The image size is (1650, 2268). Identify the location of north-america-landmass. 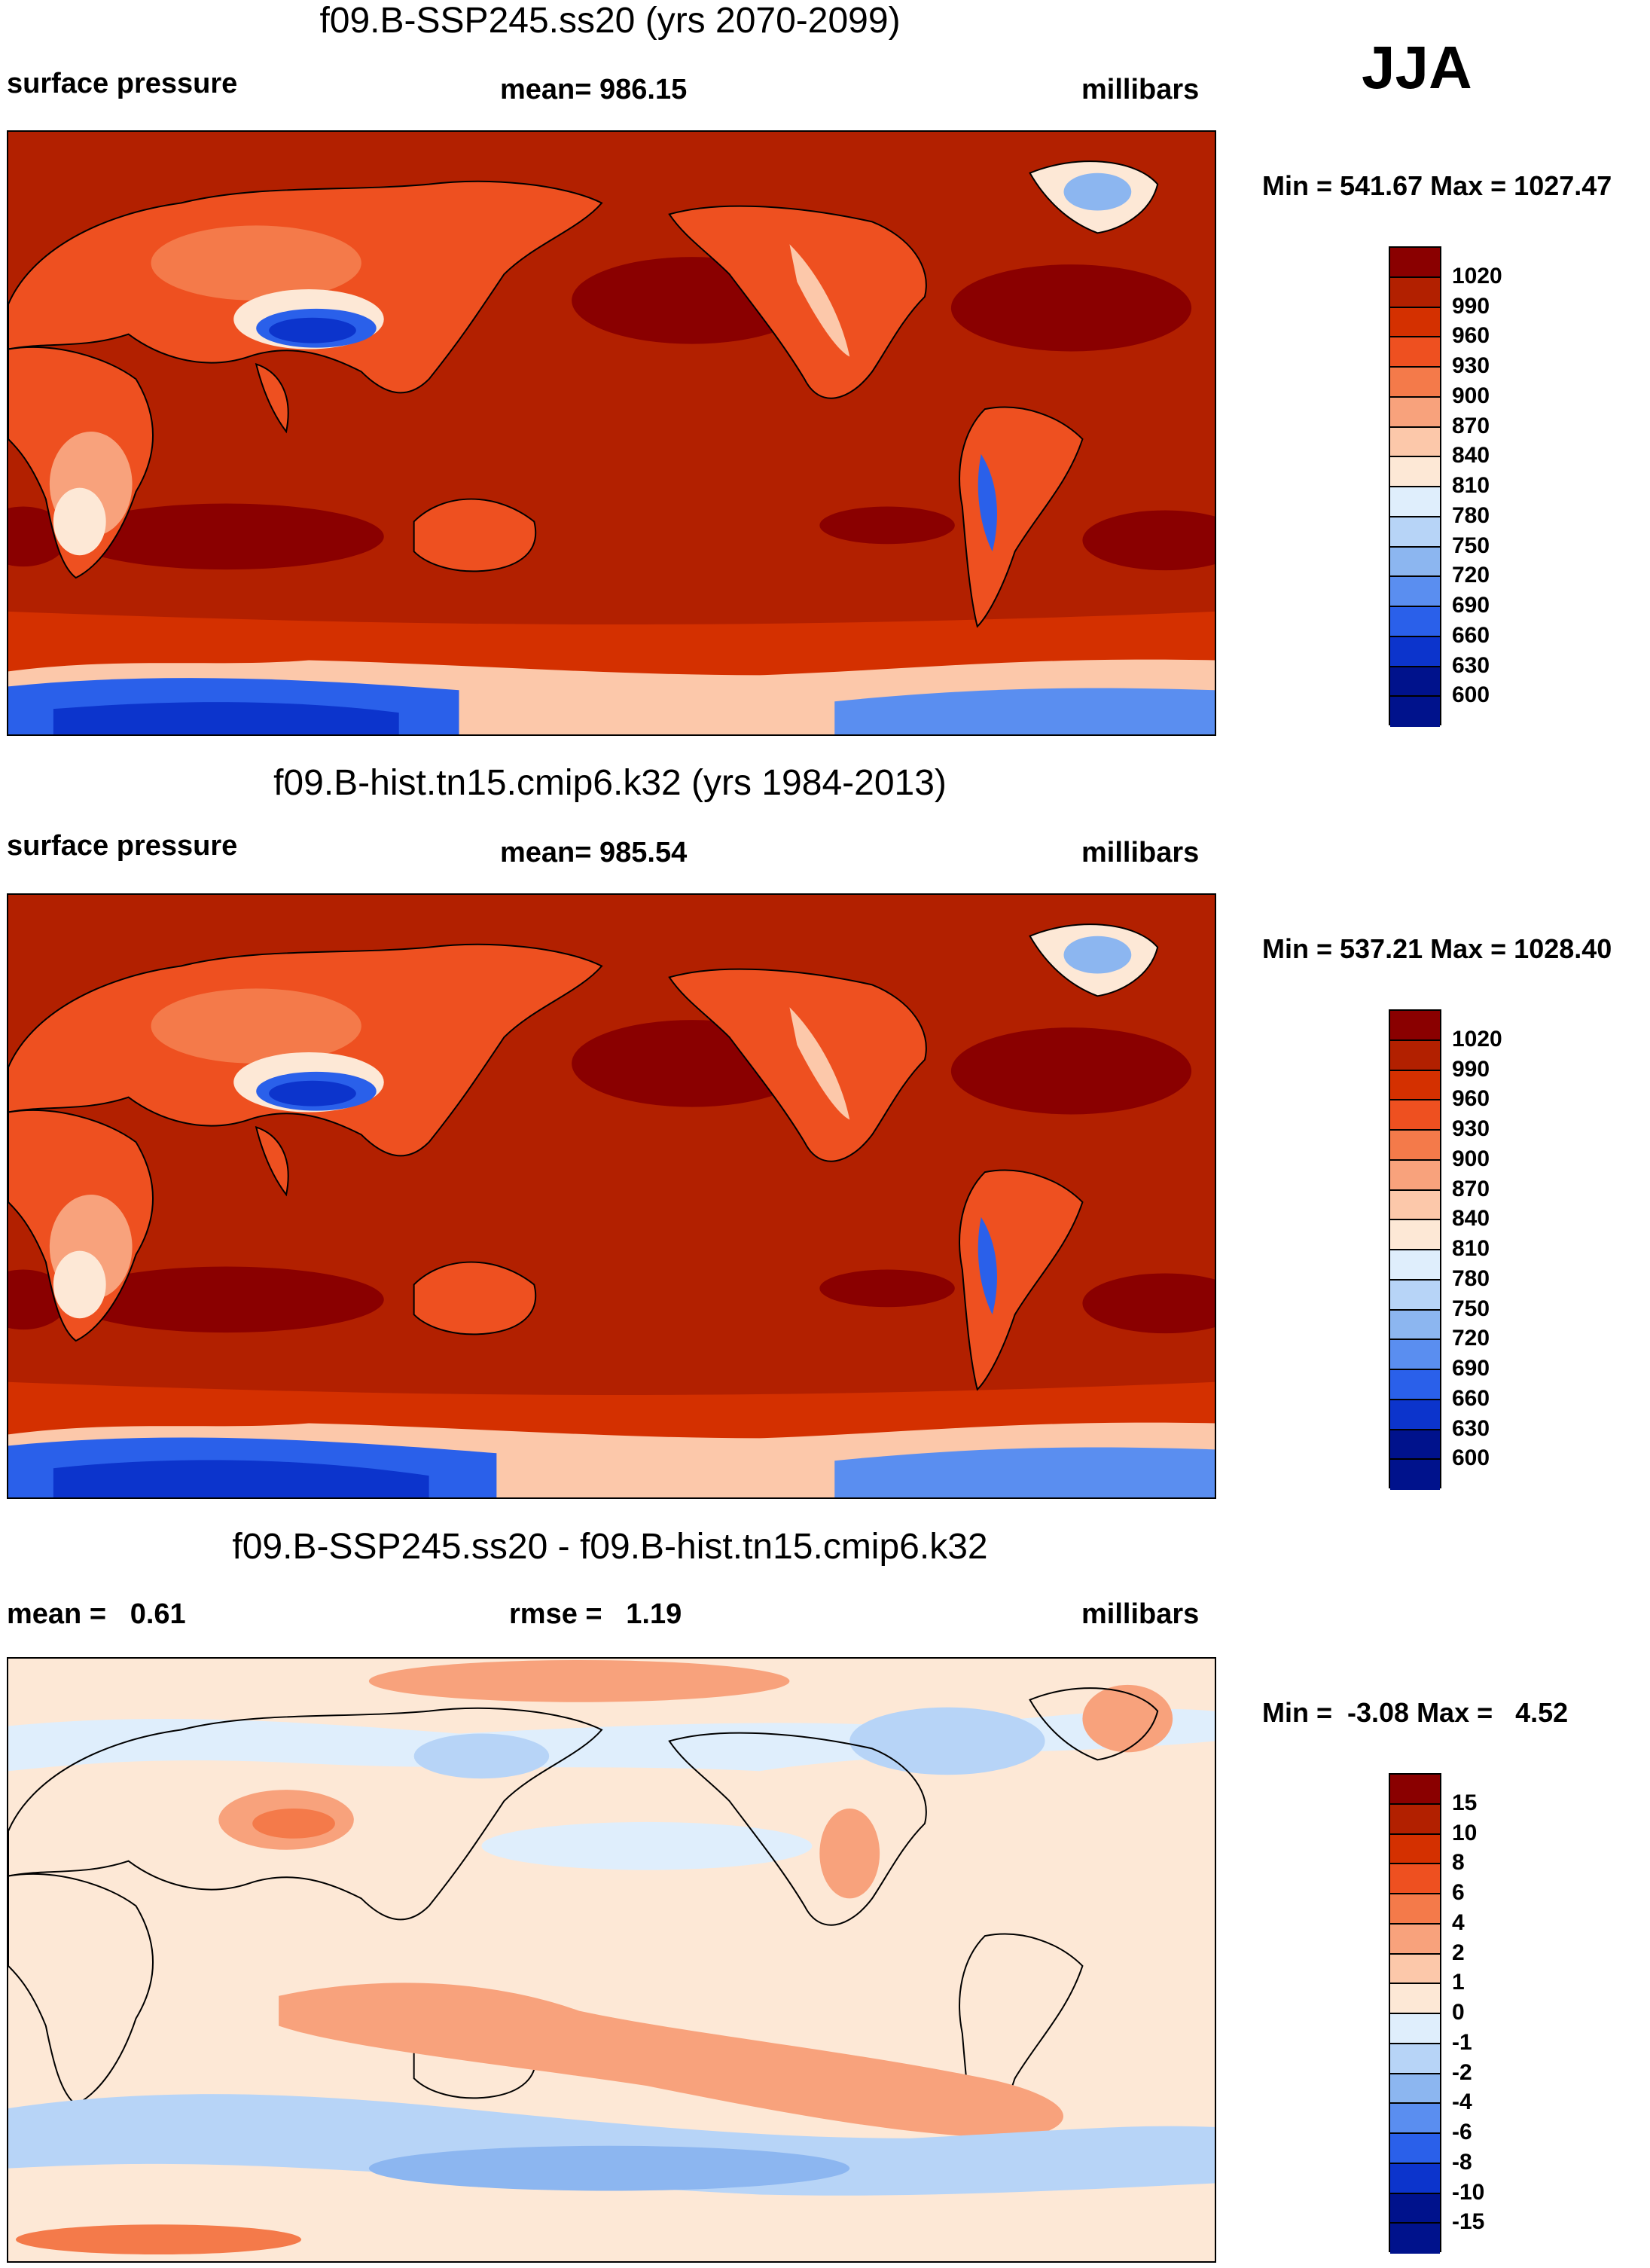
(797, 1065).